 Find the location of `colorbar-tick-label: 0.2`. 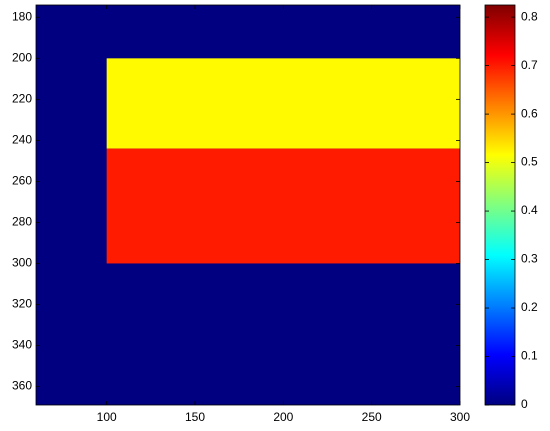

colorbar-tick-label: 0.2 is located at coordinates (529, 307).